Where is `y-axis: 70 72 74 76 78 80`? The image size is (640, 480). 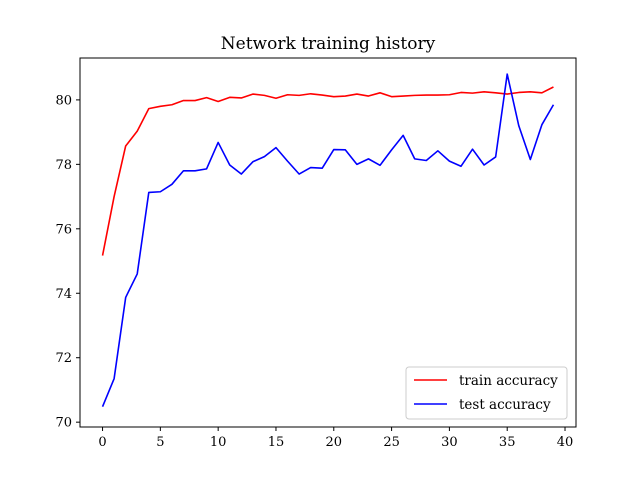
y-axis: 70 72 74 76 78 80 is located at coordinates (67, 262).